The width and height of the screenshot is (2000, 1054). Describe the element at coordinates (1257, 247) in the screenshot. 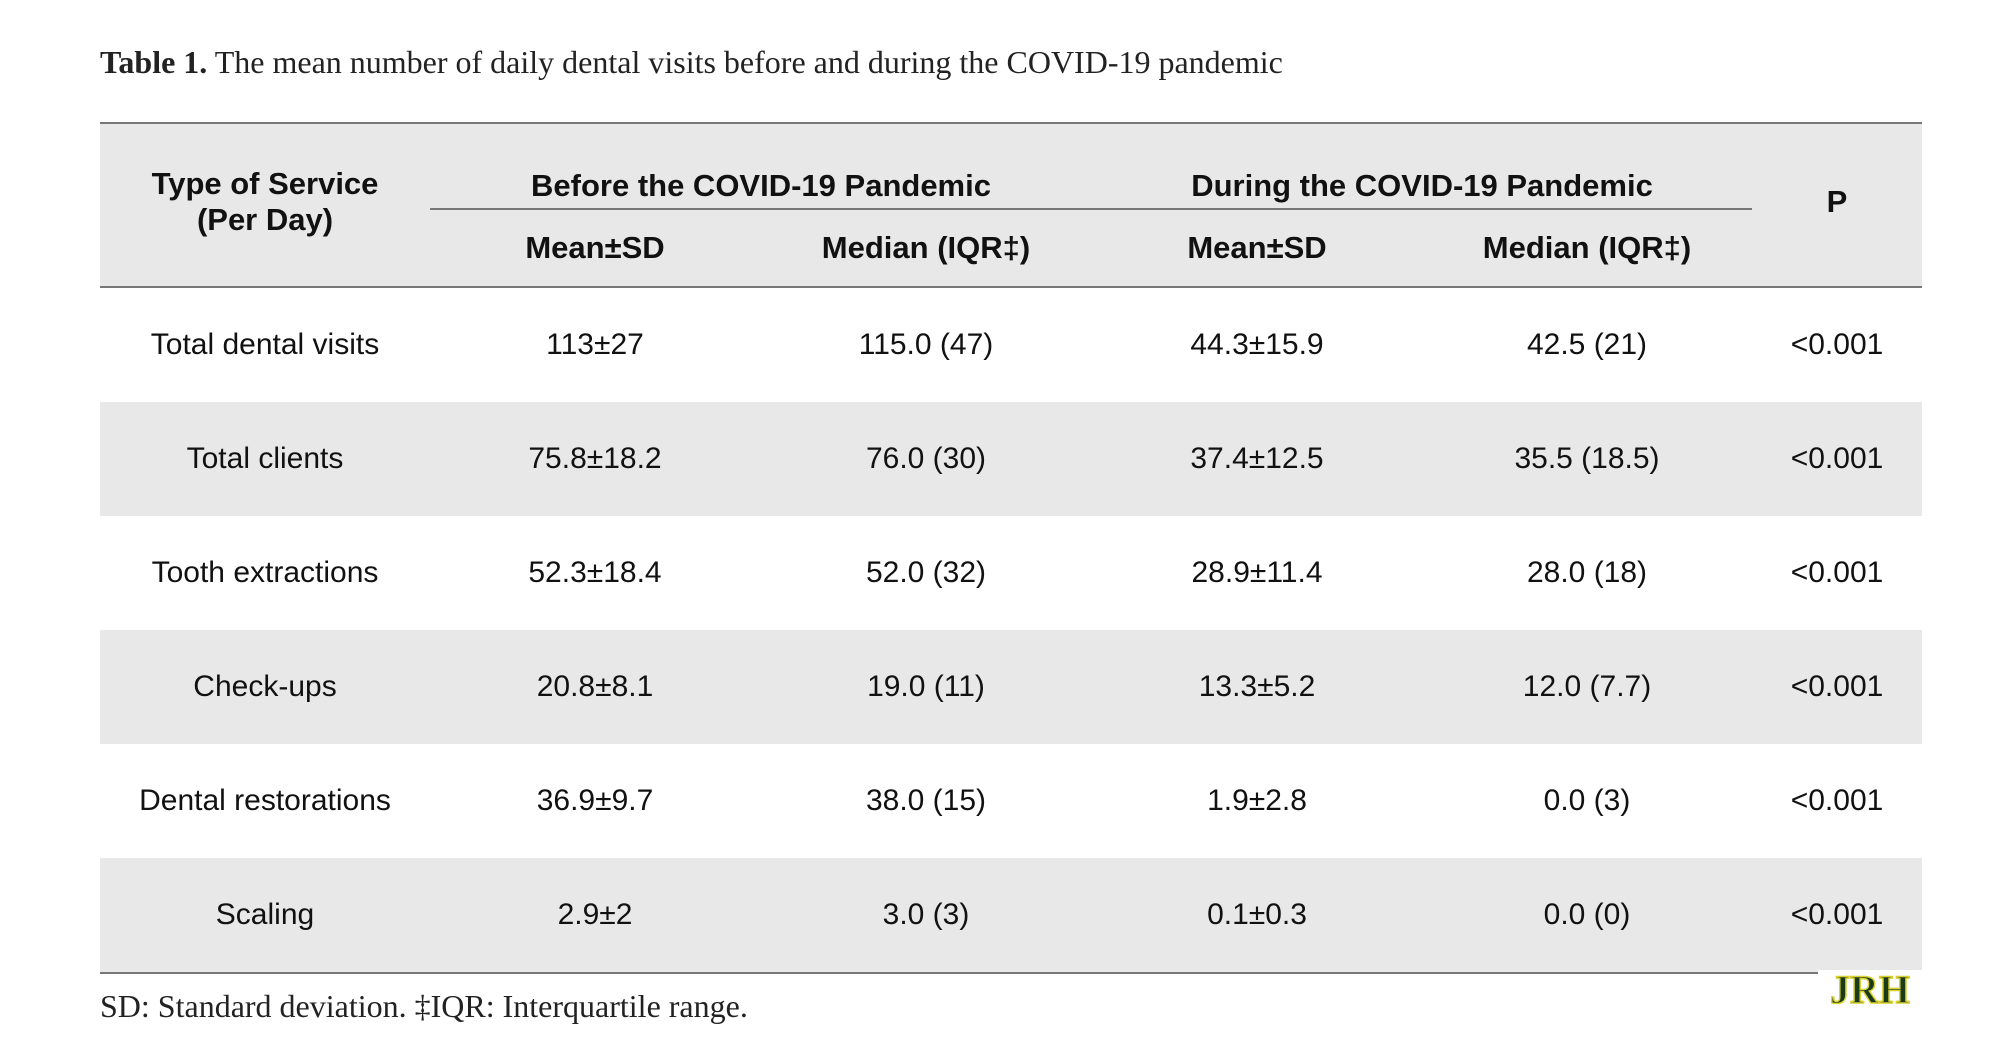

I see `column-header-mean-during: Mean±SD` at that location.